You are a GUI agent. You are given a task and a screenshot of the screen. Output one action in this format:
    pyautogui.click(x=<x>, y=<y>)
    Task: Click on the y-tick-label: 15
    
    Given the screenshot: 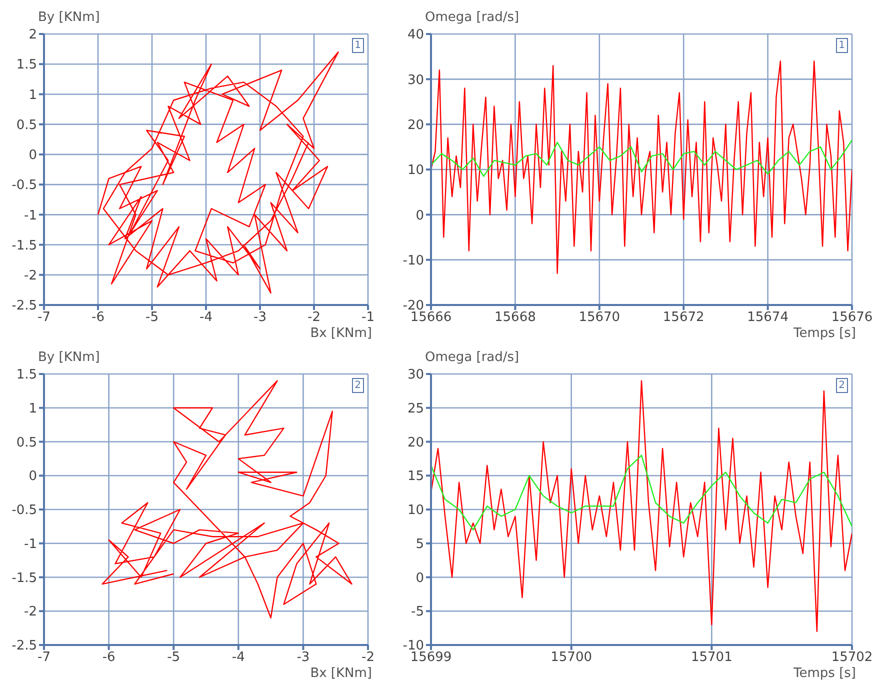 What is the action you would take?
    pyautogui.click(x=415, y=476)
    